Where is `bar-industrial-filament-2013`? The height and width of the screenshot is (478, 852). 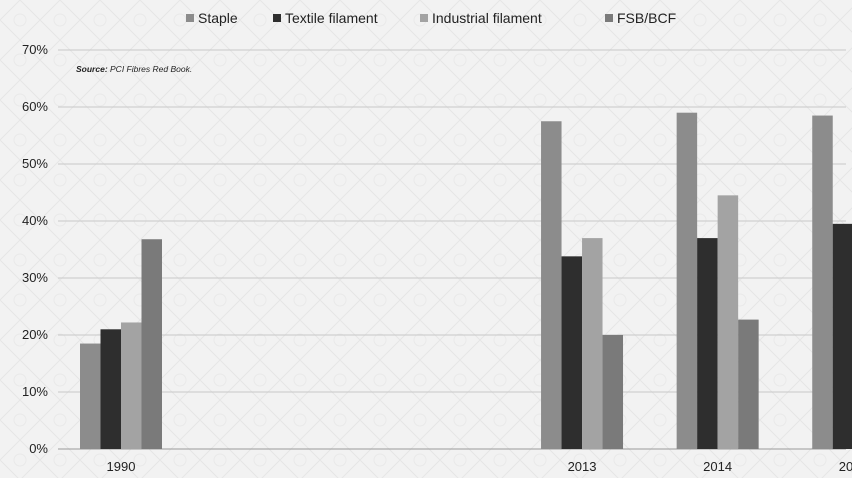
bar-industrial-filament-2013 is located at coordinates (592, 343).